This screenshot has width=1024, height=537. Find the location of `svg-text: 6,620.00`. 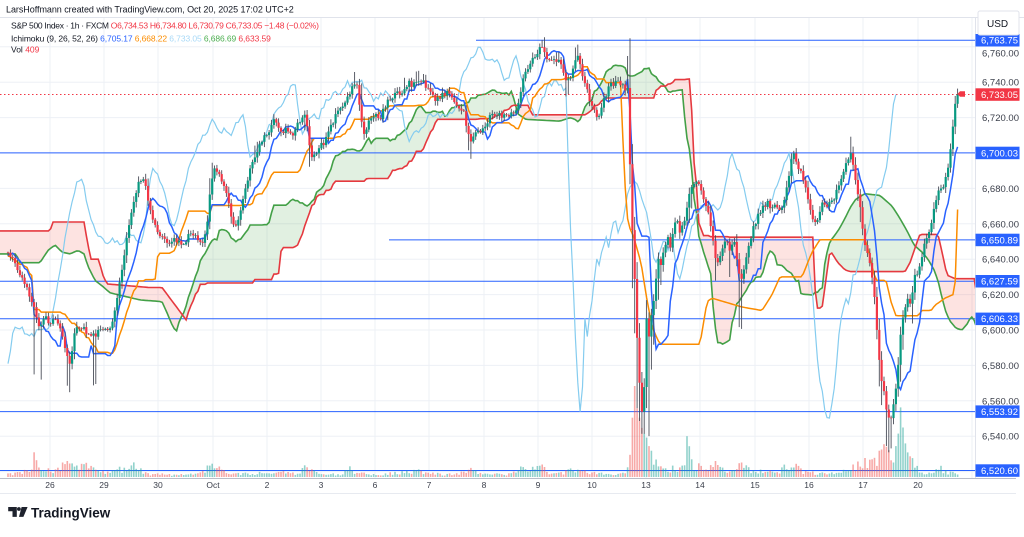

svg-text: 6,620.00 is located at coordinates (1000, 295).